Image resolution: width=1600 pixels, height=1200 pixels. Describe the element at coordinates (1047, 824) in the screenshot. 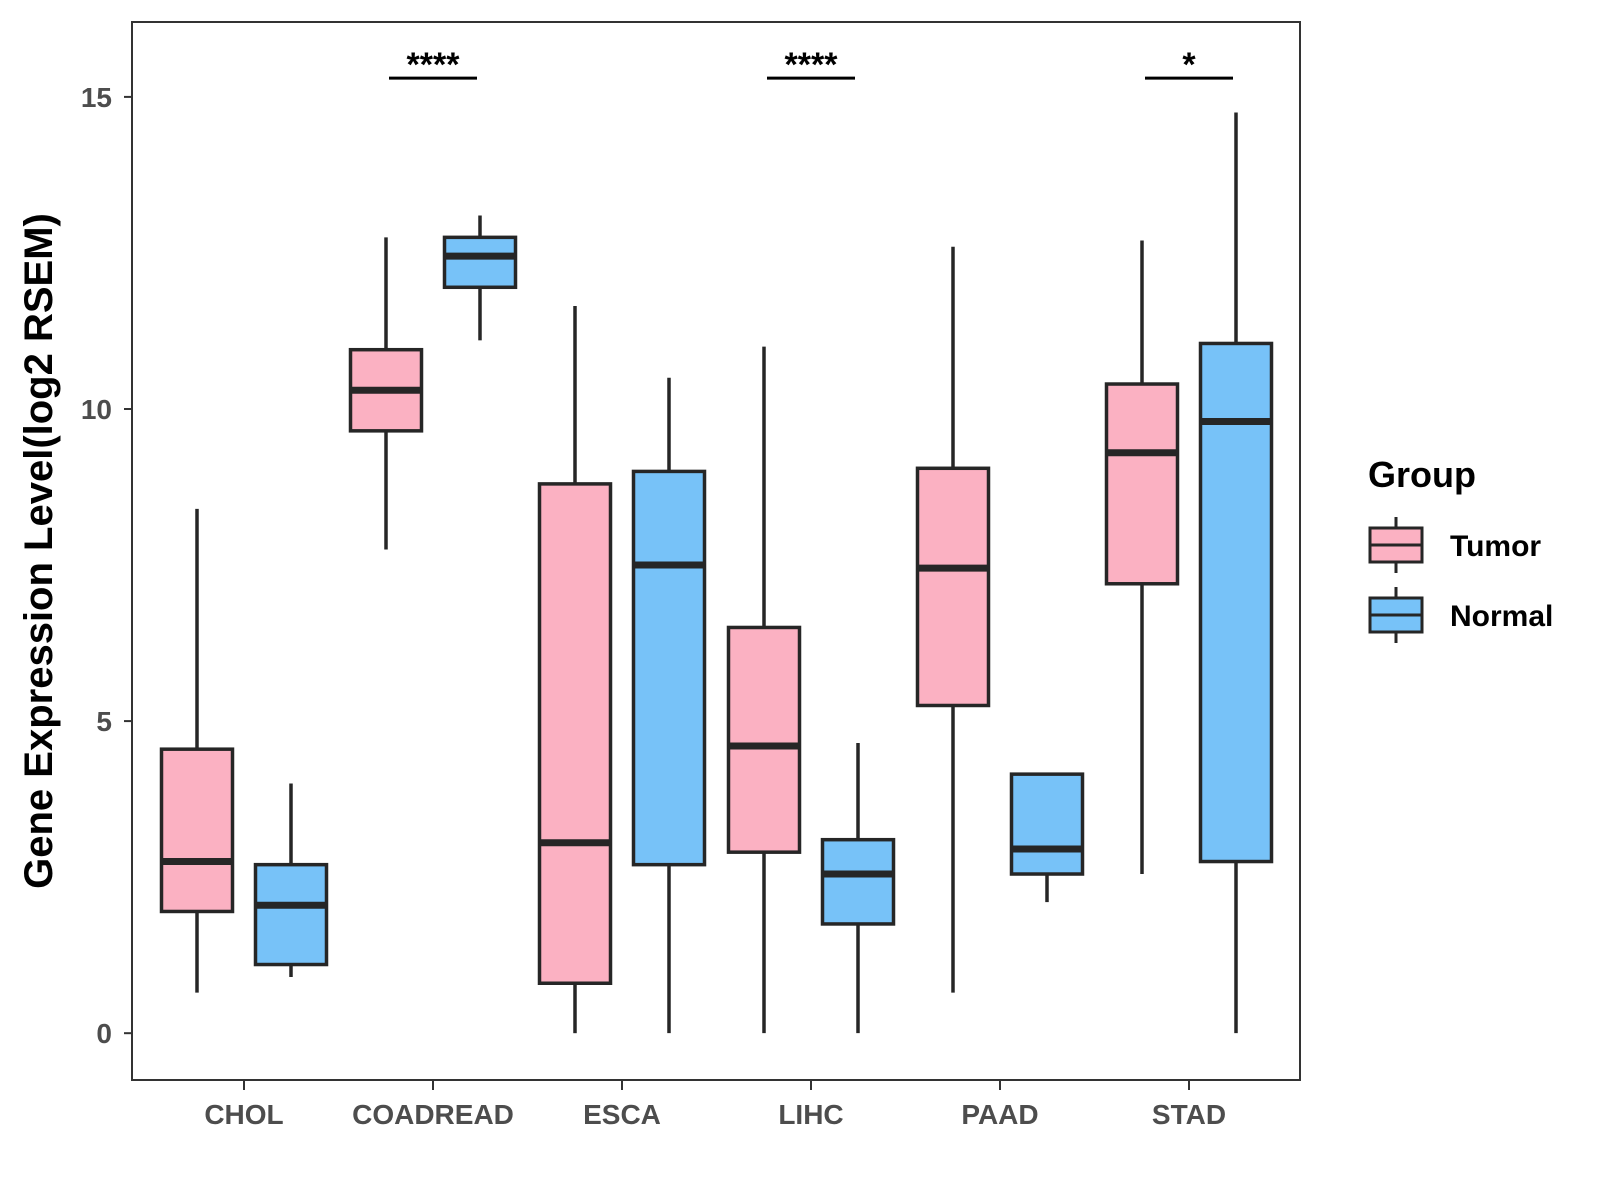

I see `box-body-normal-paad` at that location.